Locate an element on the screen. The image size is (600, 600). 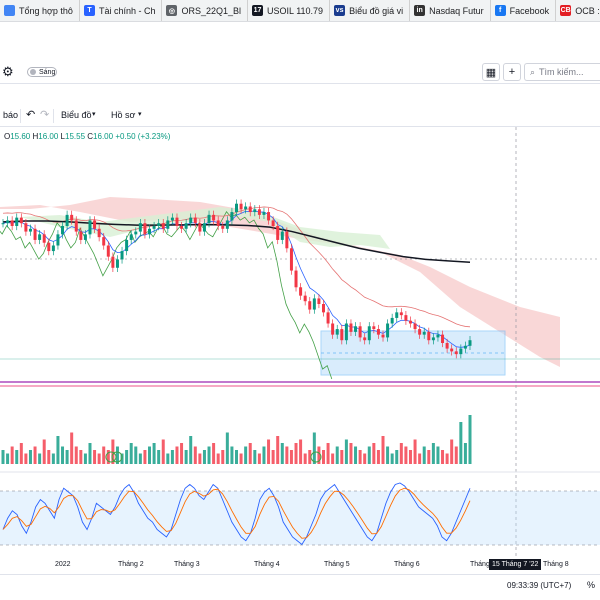
redo-icon: ↷ is located at coordinates (45, 115).